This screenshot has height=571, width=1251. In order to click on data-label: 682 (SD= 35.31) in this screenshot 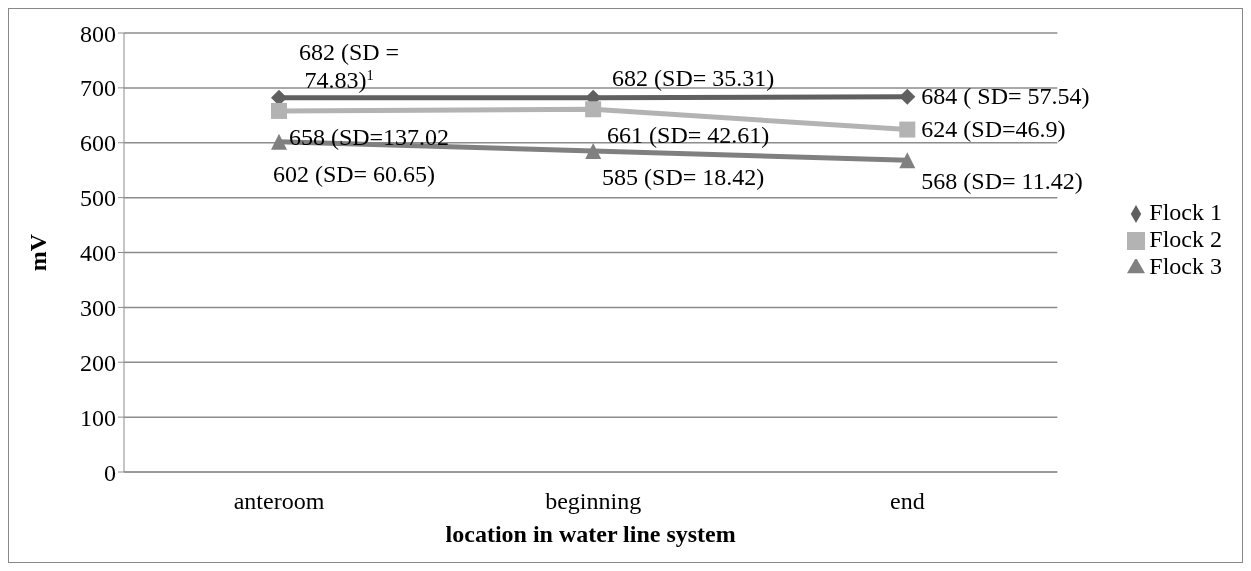, I will do `click(693, 77)`.